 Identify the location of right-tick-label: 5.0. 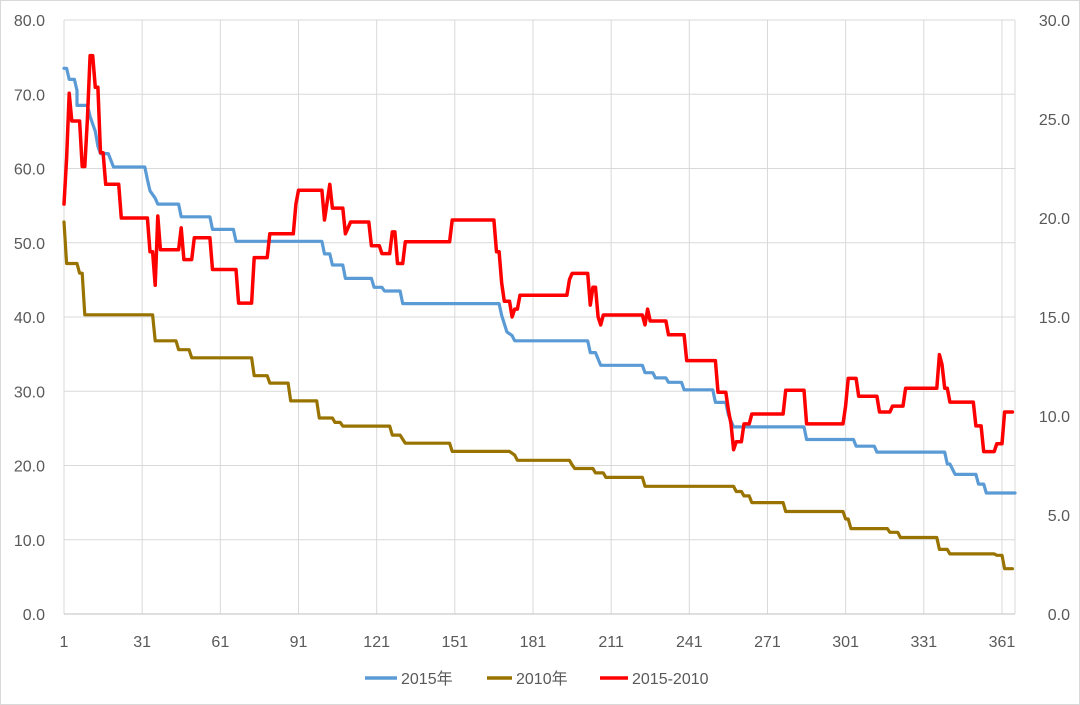
(1059, 516).